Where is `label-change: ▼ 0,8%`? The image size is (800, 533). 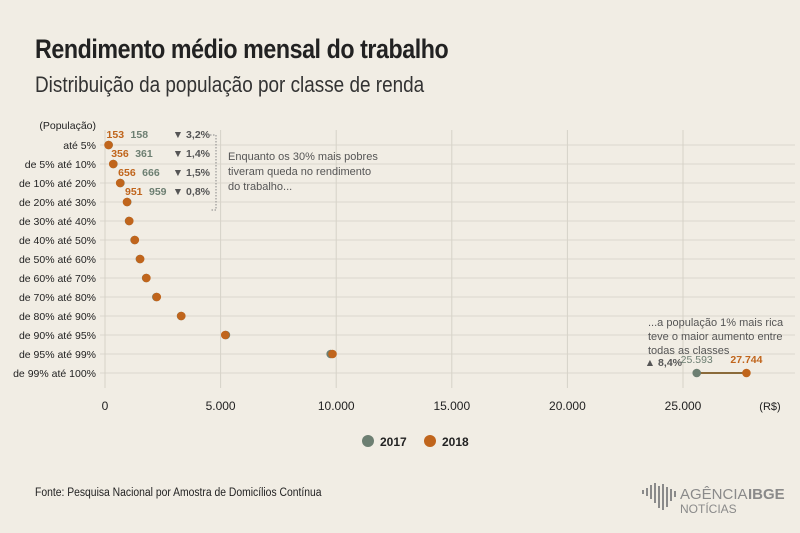 label-change: ▼ 0,8% is located at coordinates (192, 192).